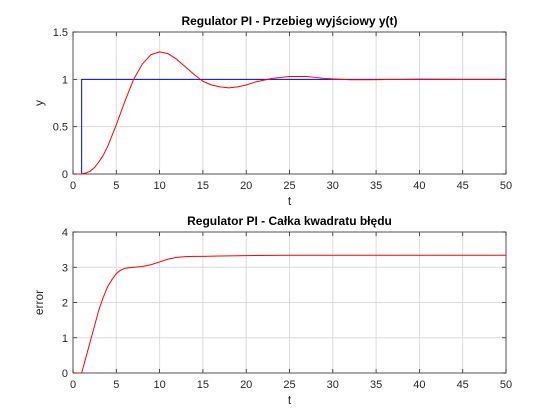 The image size is (560, 420). Describe the element at coordinates (289, 21) in the screenshot. I see `plot-title: Regulator PI - Przebieg wyjściowy y(t)` at that location.